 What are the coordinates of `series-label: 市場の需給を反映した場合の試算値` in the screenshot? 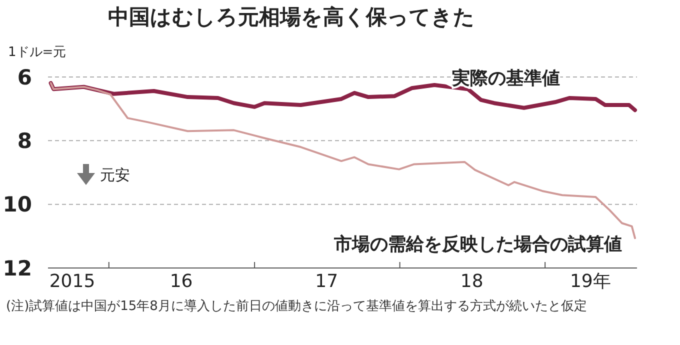 It's located at (477, 244).